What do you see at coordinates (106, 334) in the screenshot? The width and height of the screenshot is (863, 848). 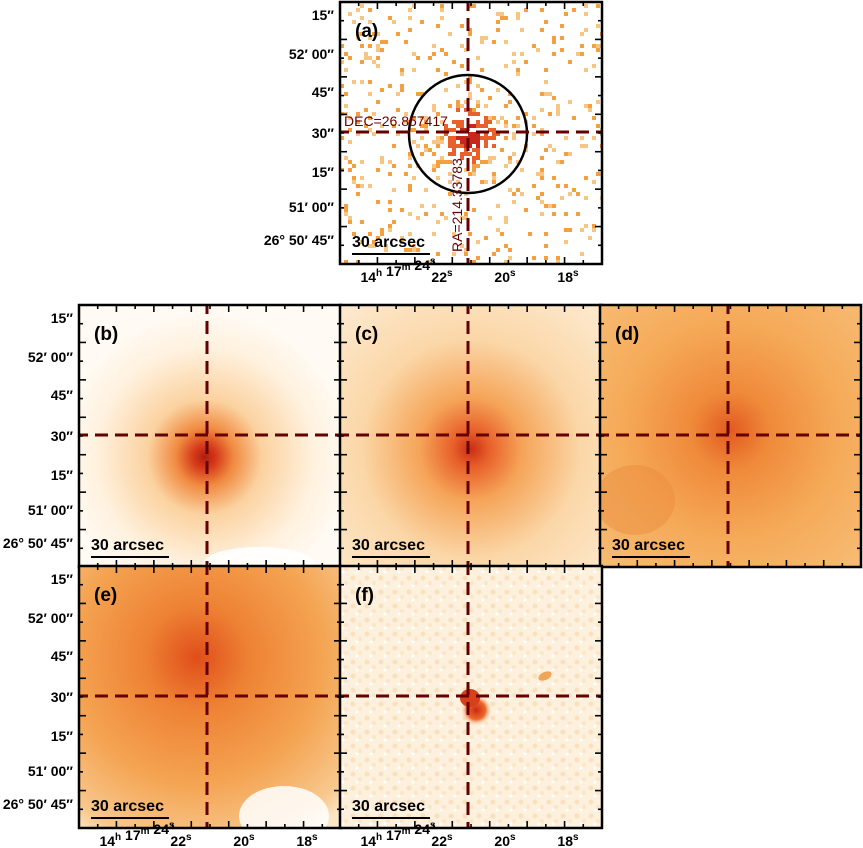 I see `panel-label: (b)` at bounding box center [106, 334].